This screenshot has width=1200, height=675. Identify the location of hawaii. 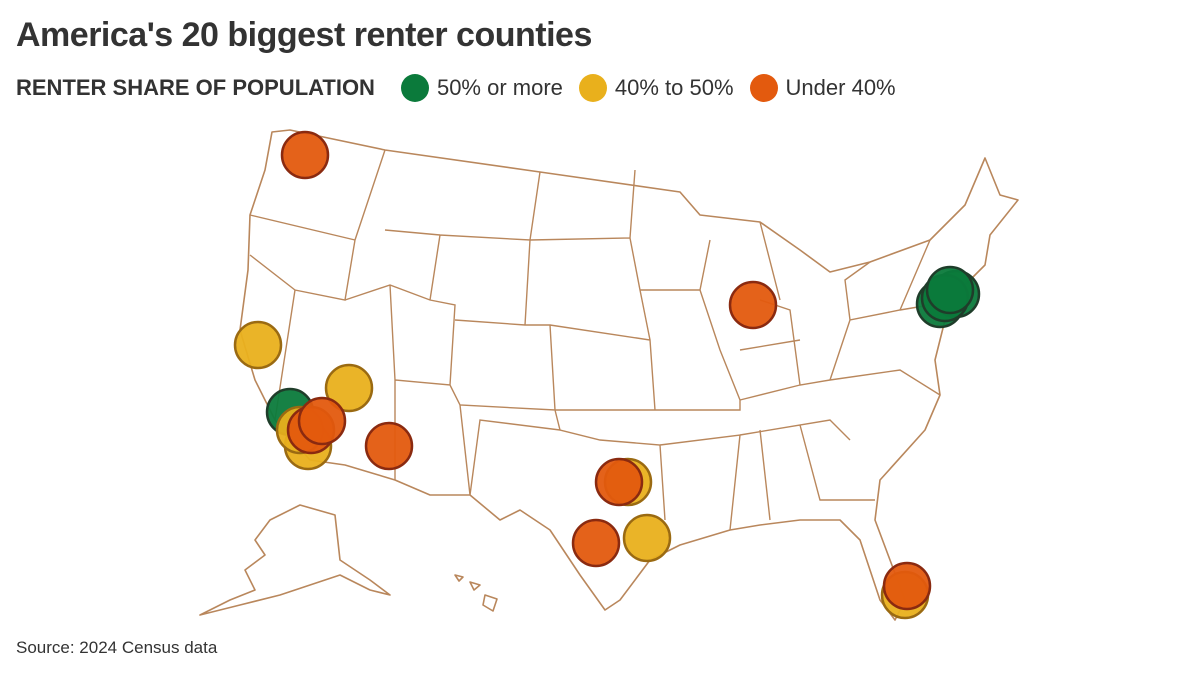
(476, 593).